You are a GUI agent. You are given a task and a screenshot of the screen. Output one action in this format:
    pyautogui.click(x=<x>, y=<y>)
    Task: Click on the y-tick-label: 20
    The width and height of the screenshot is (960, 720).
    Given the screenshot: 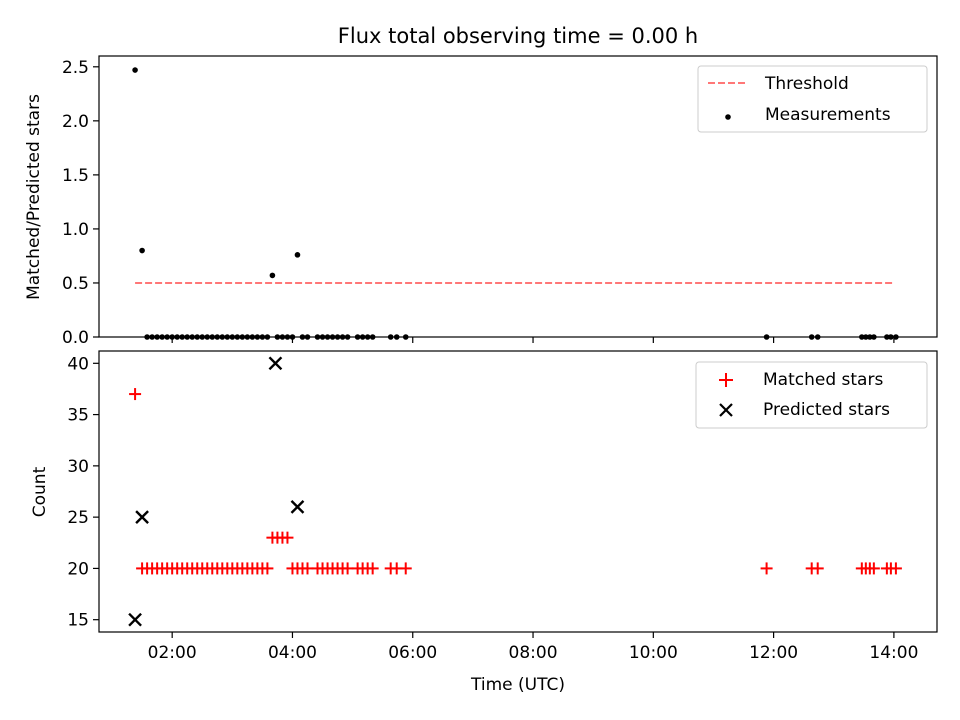 What is the action you would take?
    pyautogui.click(x=78, y=569)
    